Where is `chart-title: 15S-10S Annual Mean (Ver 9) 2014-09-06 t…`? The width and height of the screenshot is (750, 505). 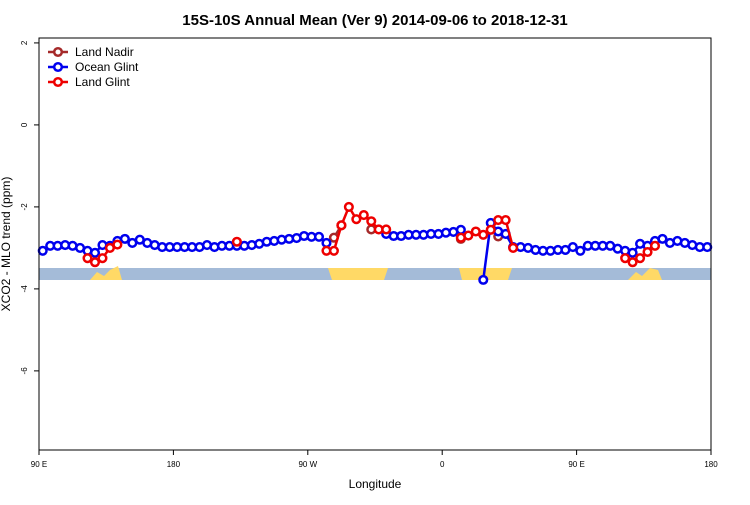 chart-title: 15S-10S Annual Mean (Ver 9) 2014-09-06 t… is located at coordinates (374, 20).